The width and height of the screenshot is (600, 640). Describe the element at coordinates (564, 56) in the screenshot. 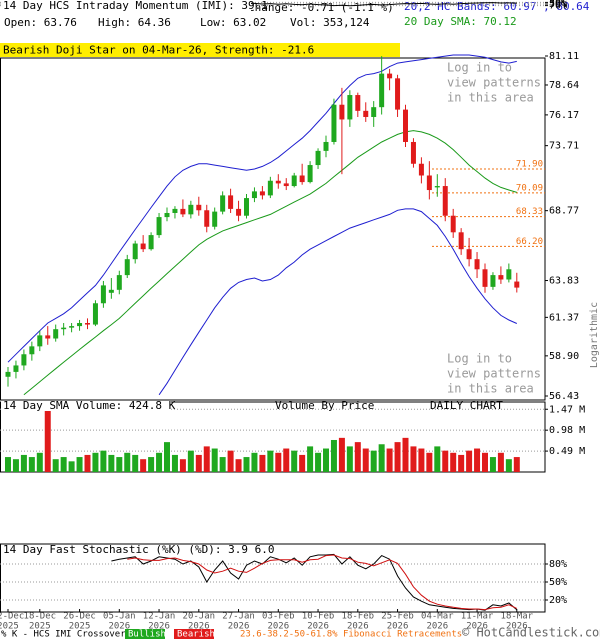

I see `y-tick-label: 81.11` at that location.